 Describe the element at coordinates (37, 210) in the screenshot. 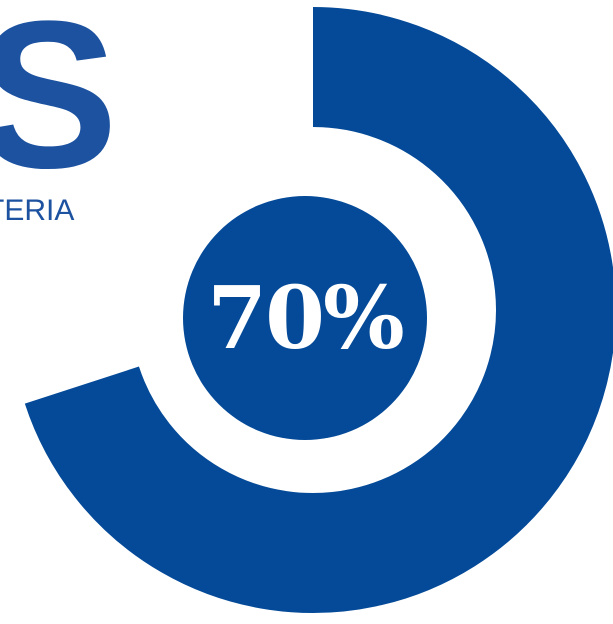

I see `brand-subtitle: TERIA` at that location.